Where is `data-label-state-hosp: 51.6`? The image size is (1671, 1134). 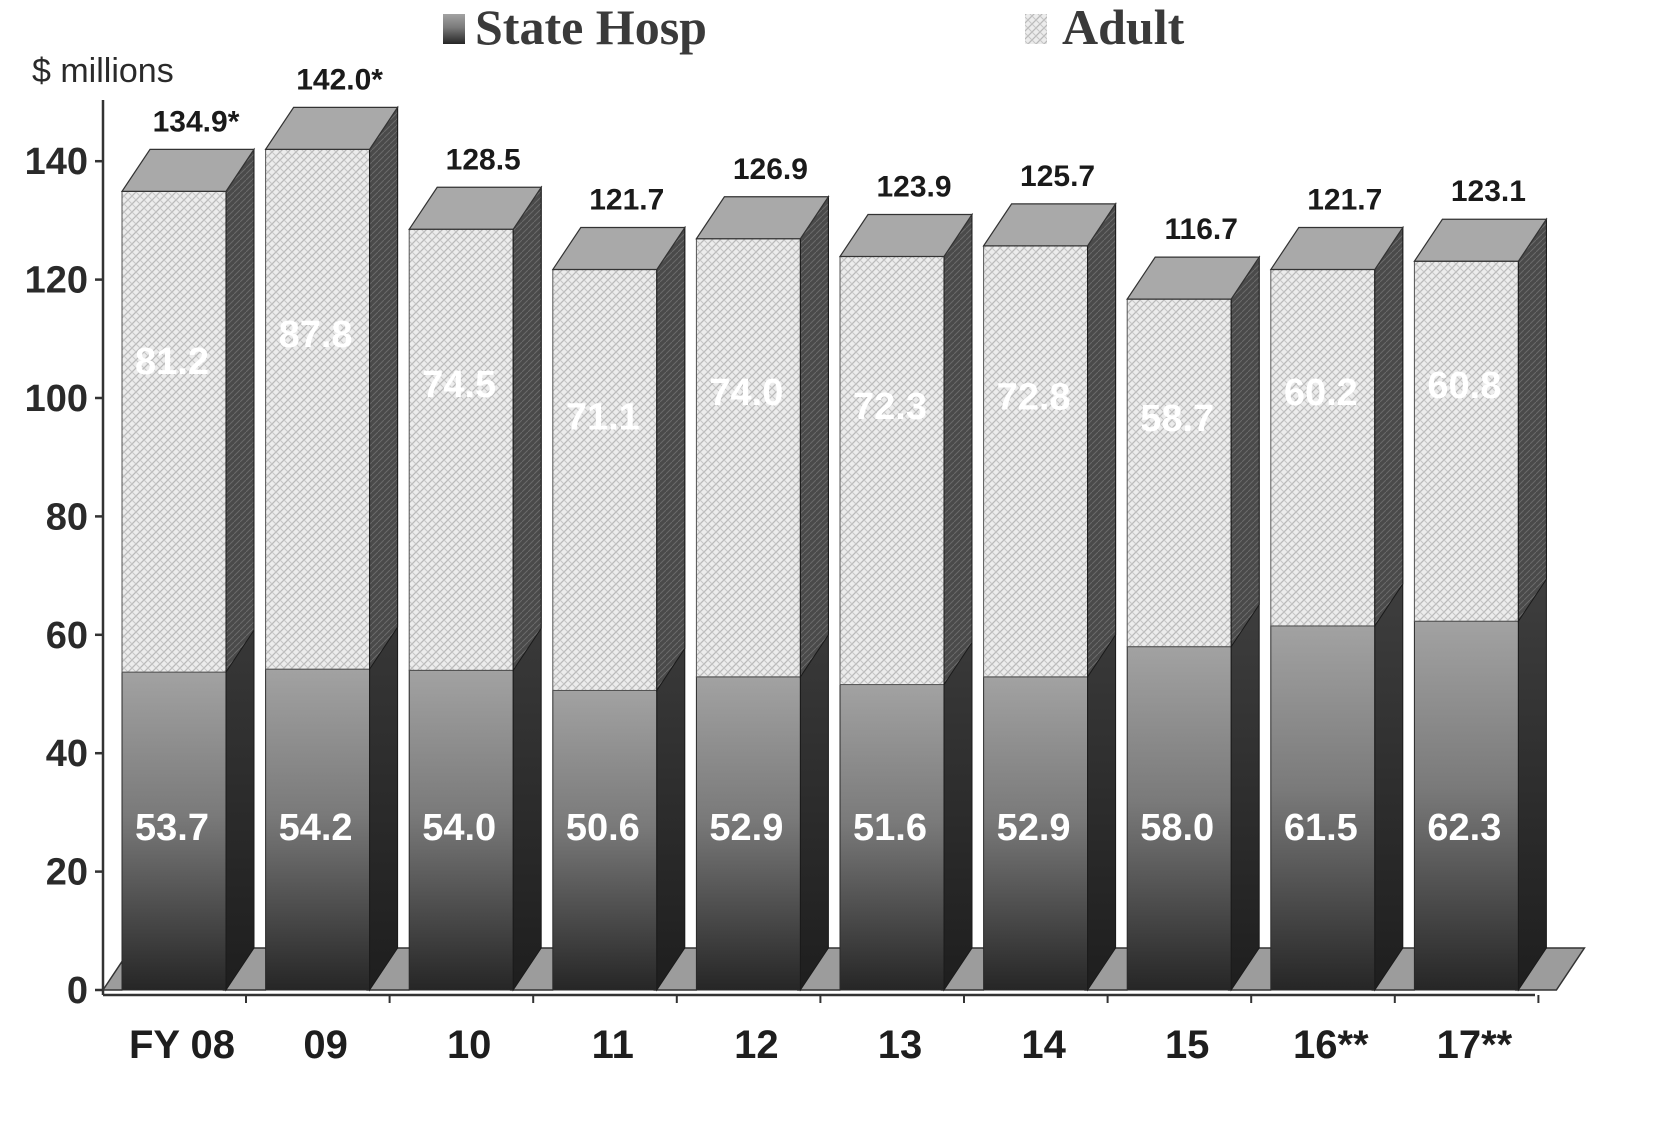 data-label-state-hosp: 51.6 is located at coordinates (890, 828).